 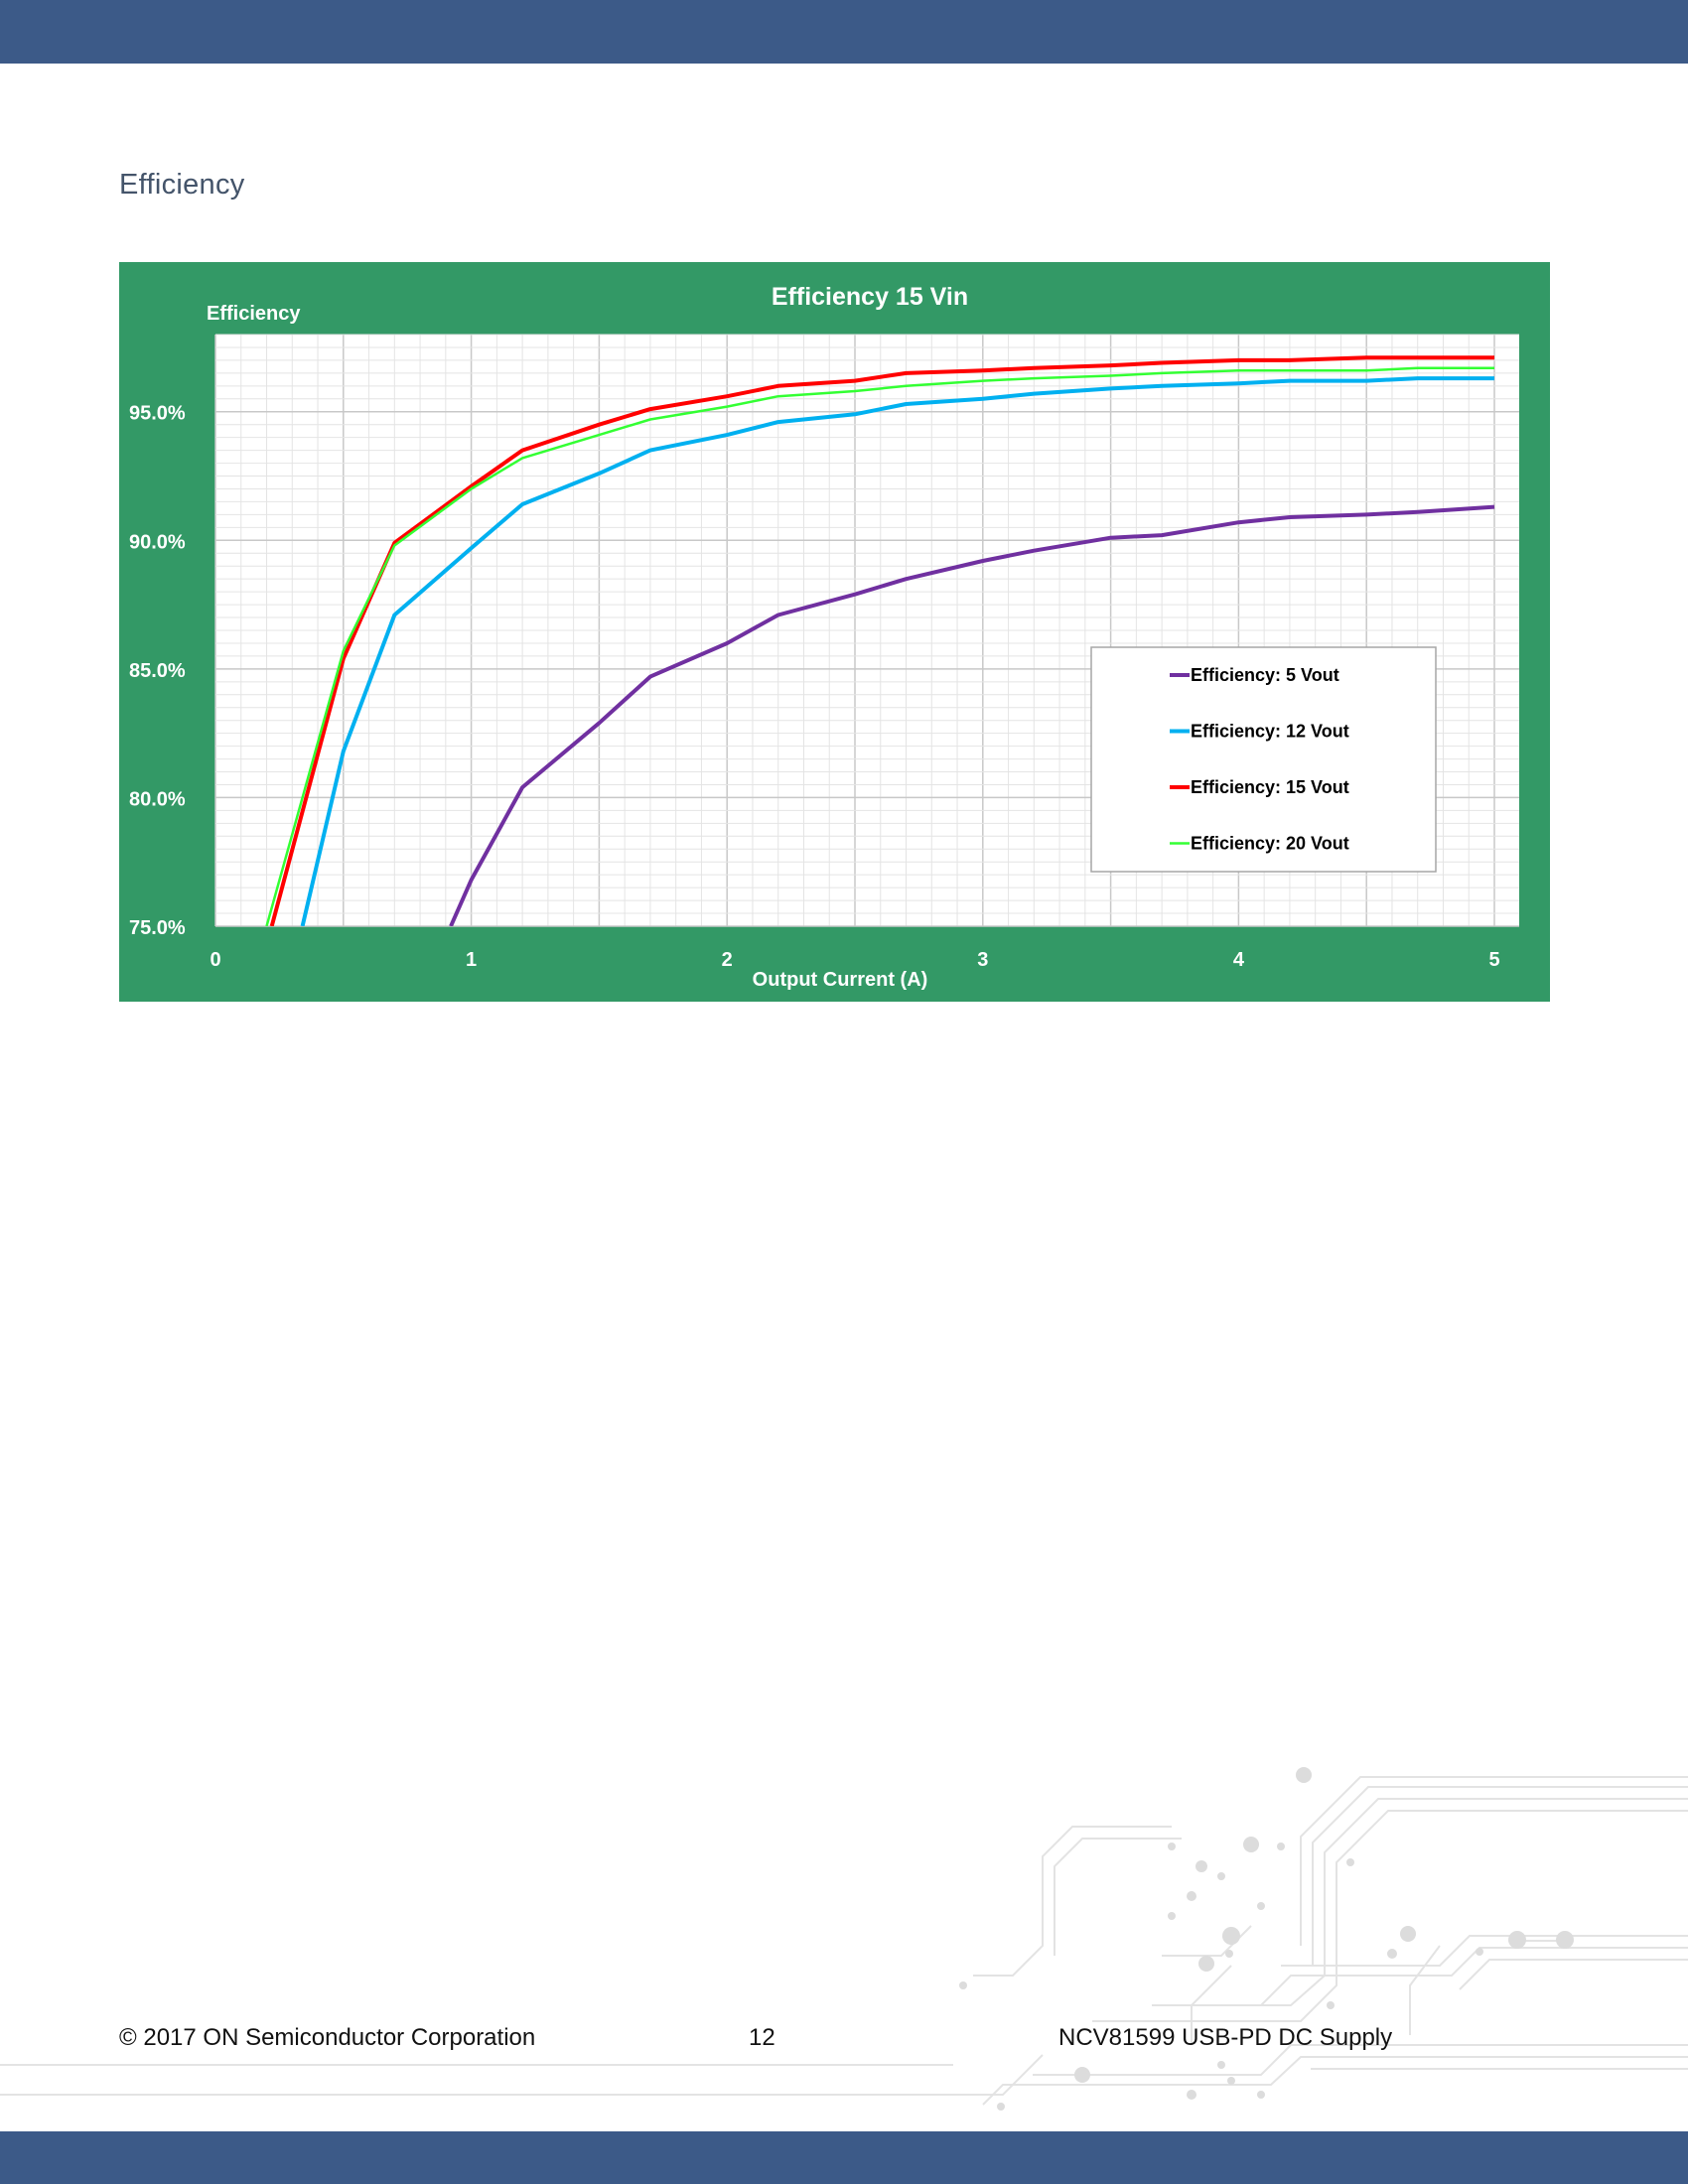 I want to click on y-axis-label: Efficiency, so click(x=254, y=314).